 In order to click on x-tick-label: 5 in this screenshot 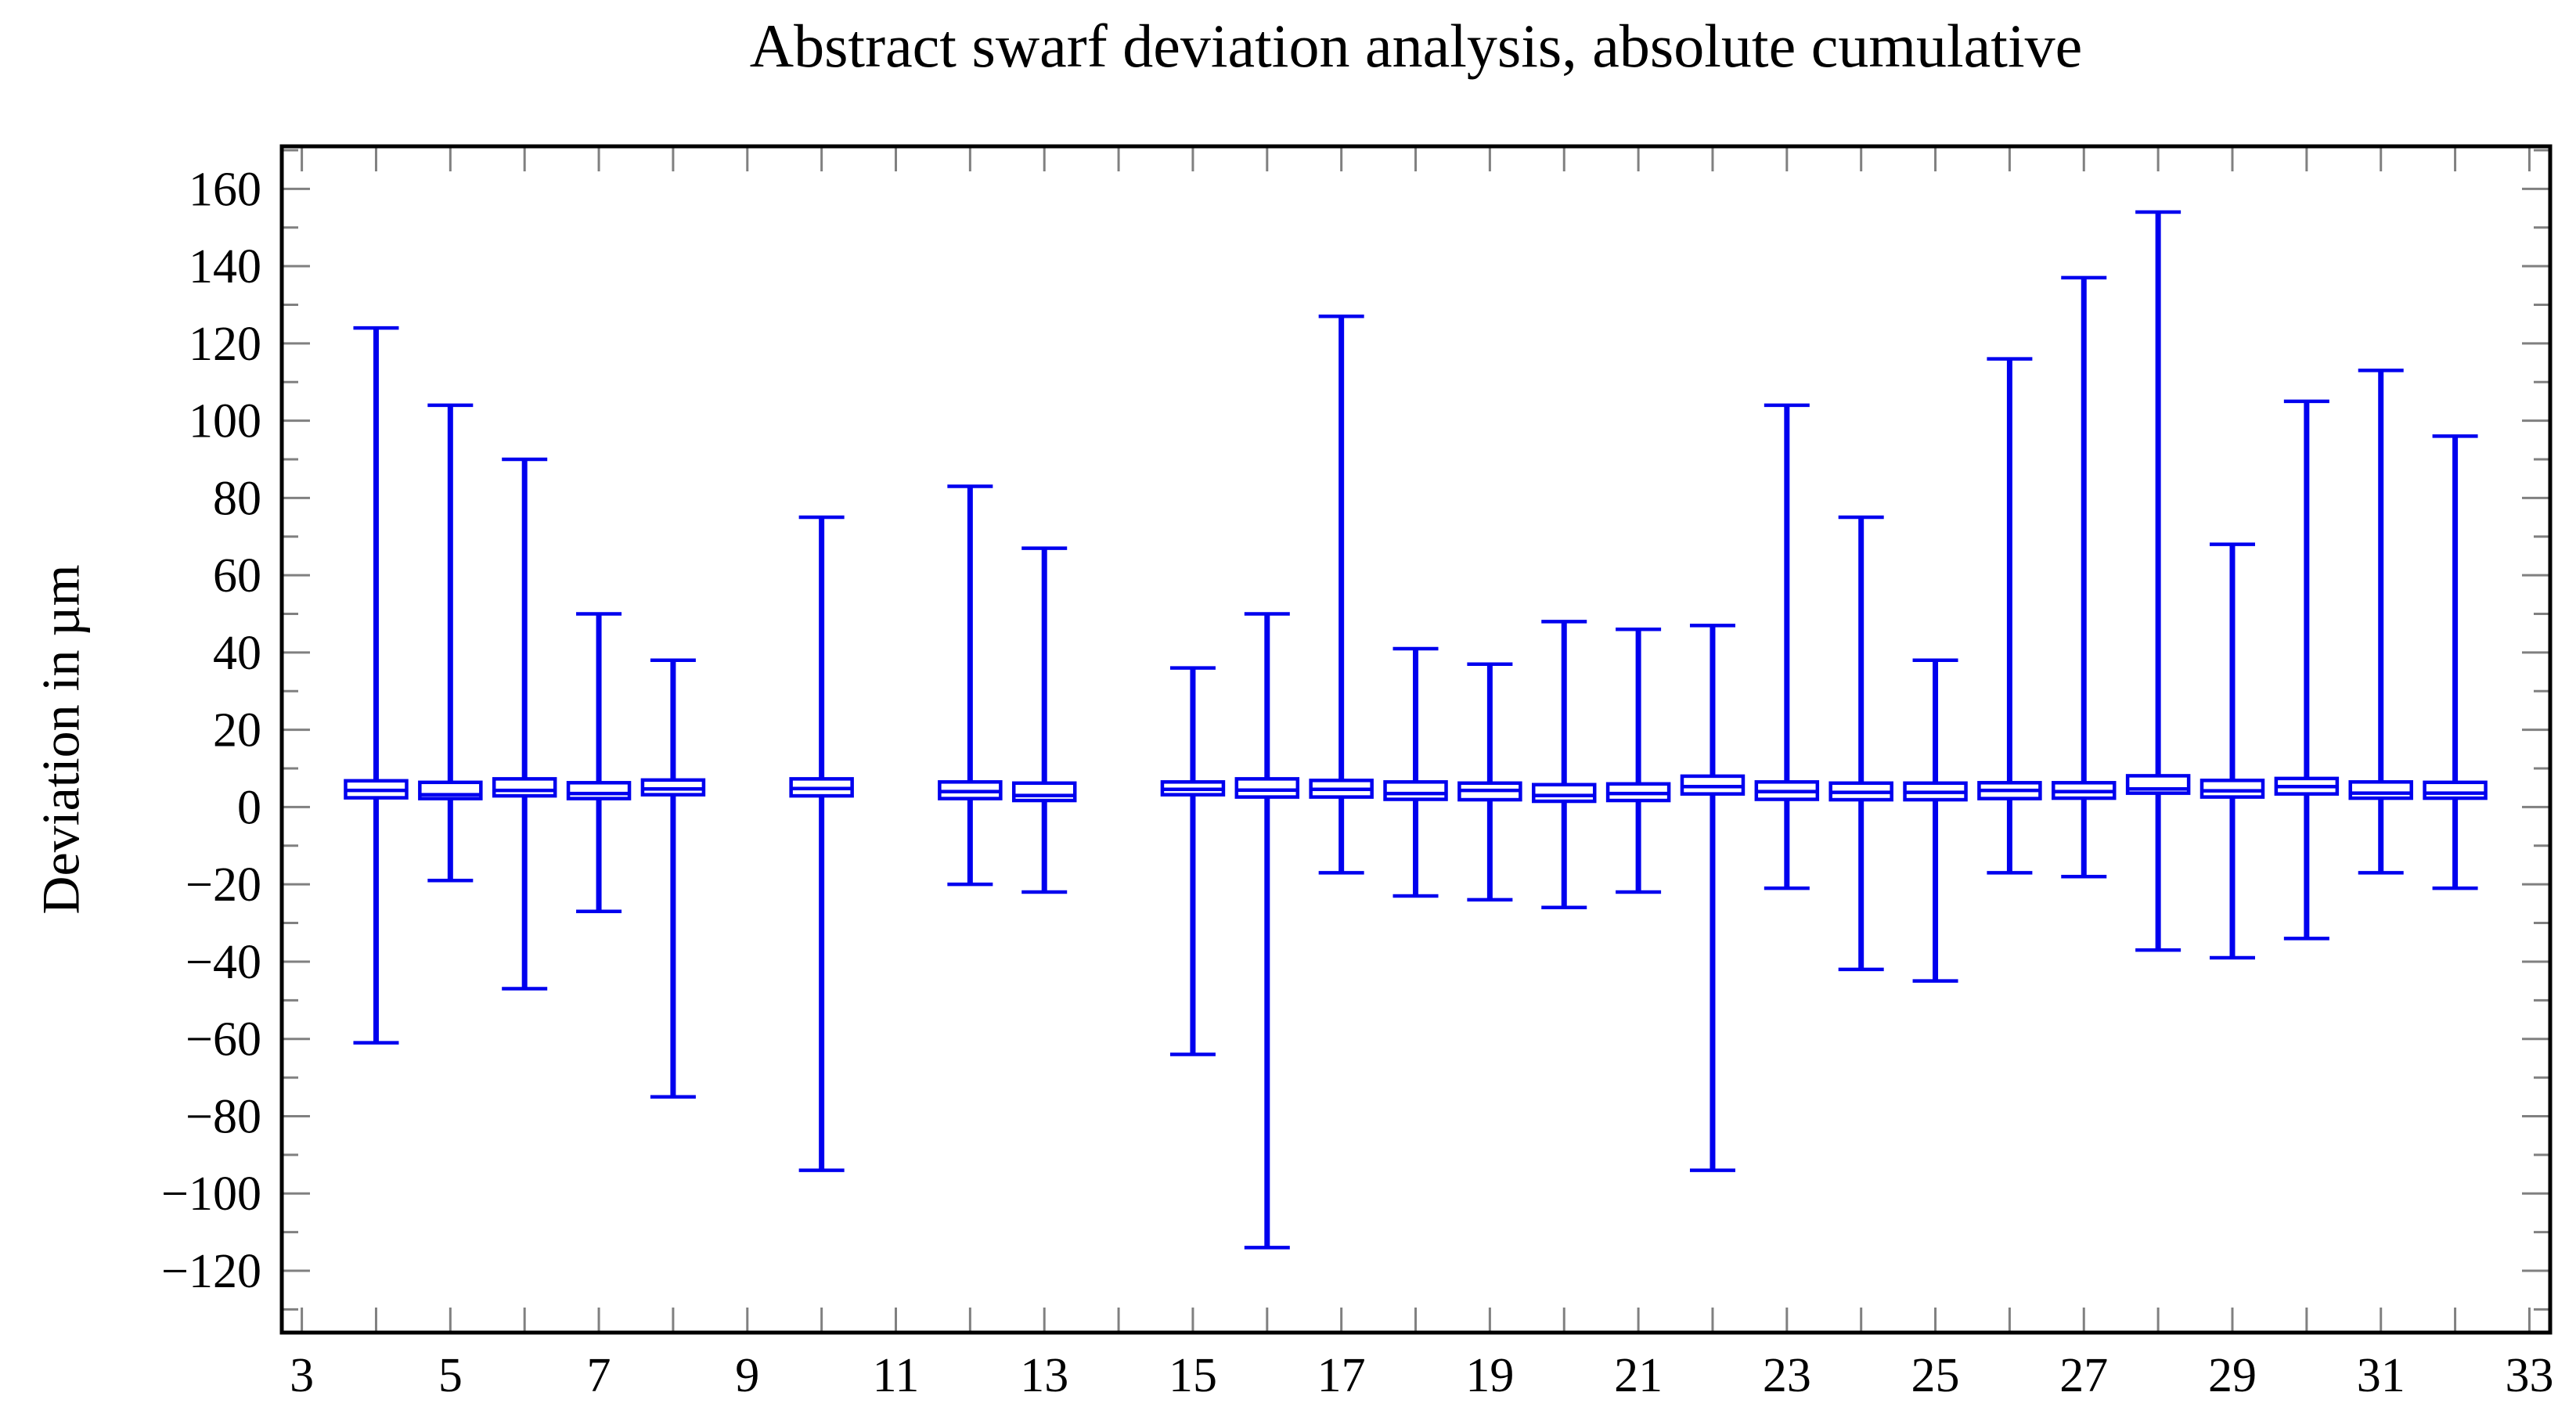, I will do `click(450, 1375)`.